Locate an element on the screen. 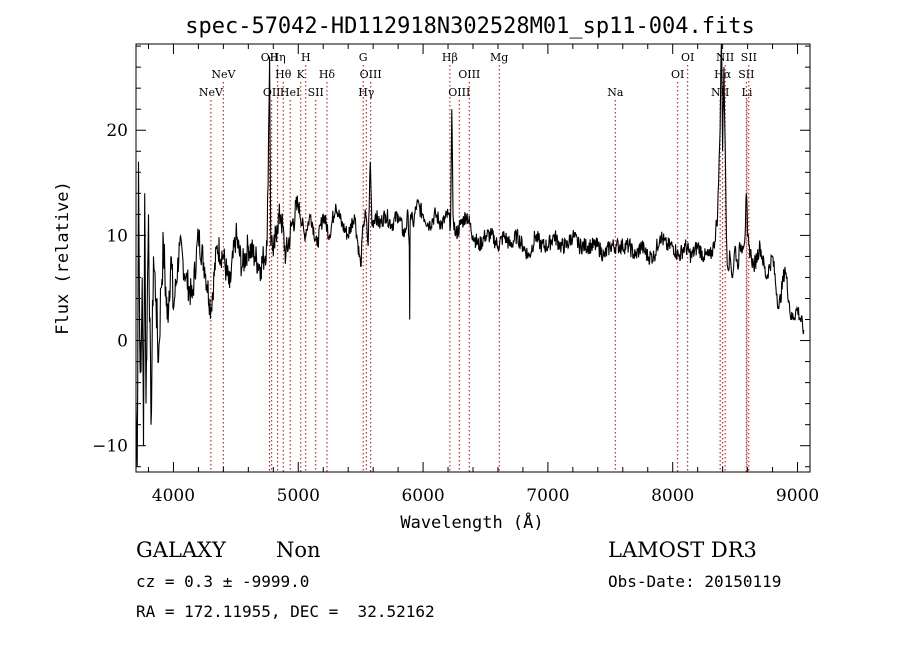 Image resolution: width=900 pixels, height=649 pixels. x-tick-label: 6000 is located at coordinates (422, 496).